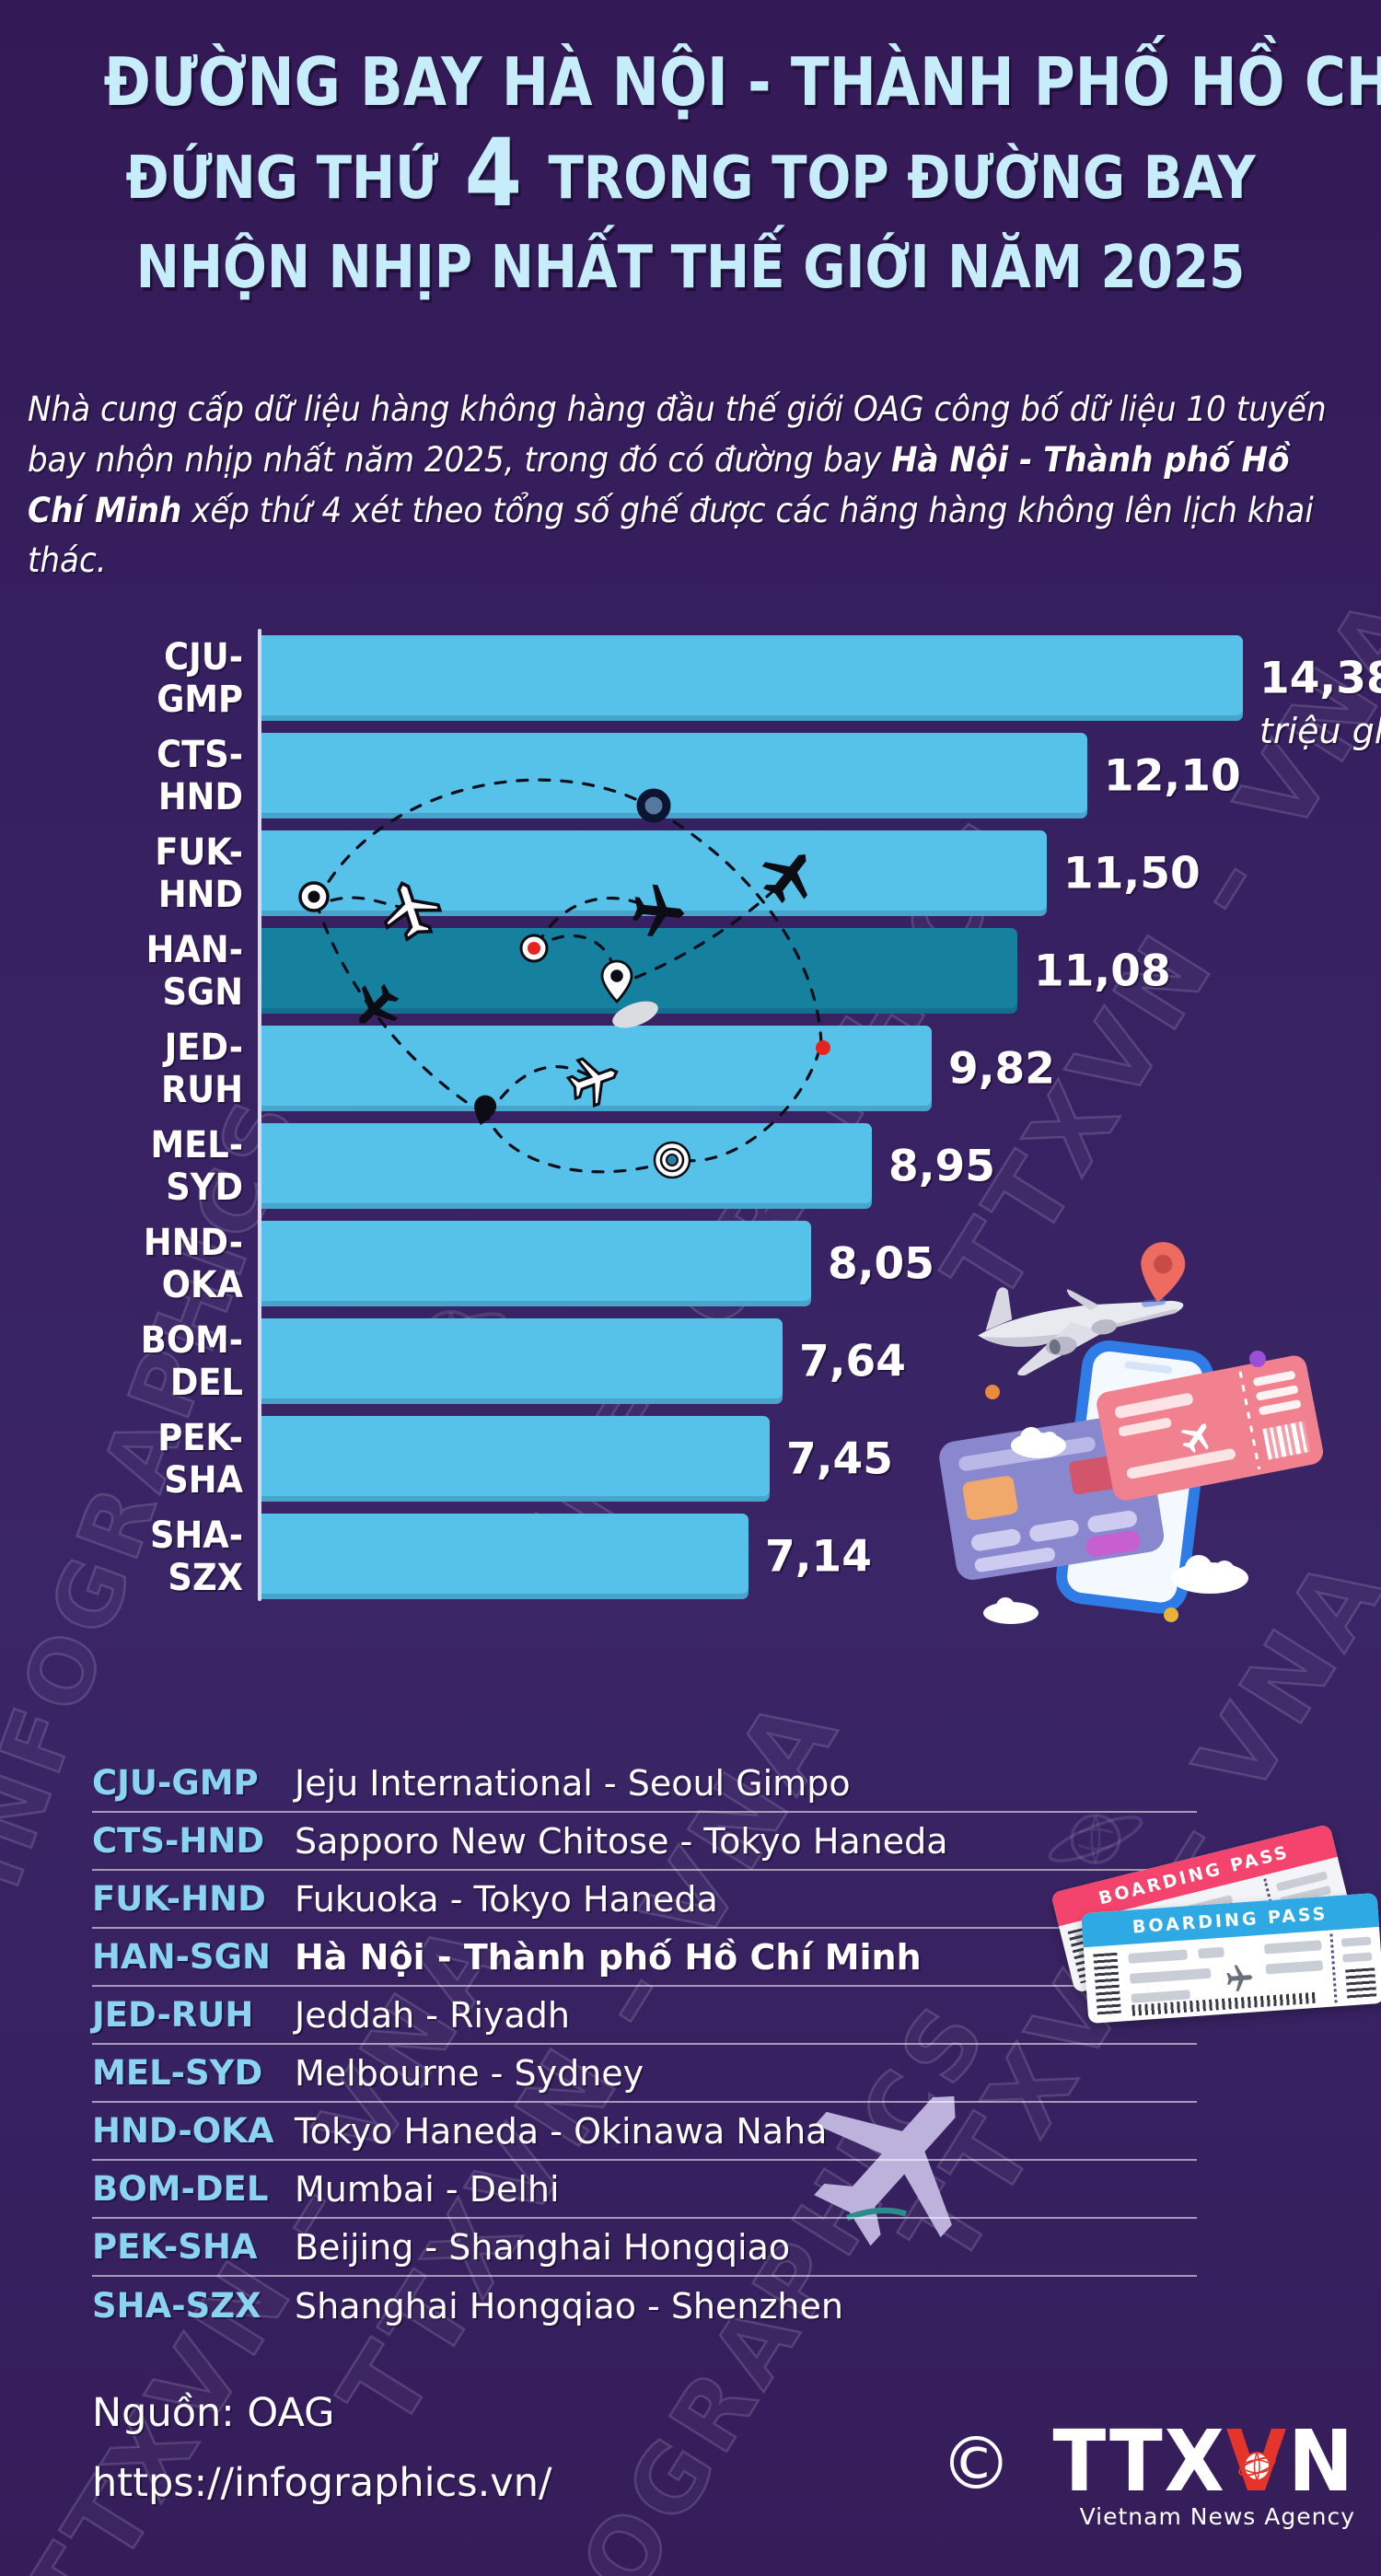  Describe the element at coordinates (839, 1458) in the screenshot. I see `chart-bar-value: 7,45` at that location.